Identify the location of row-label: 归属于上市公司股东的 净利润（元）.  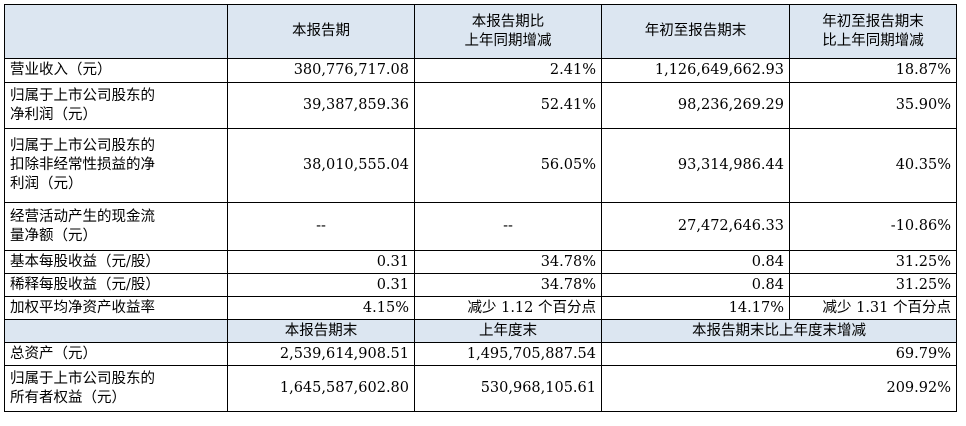
(116, 105).